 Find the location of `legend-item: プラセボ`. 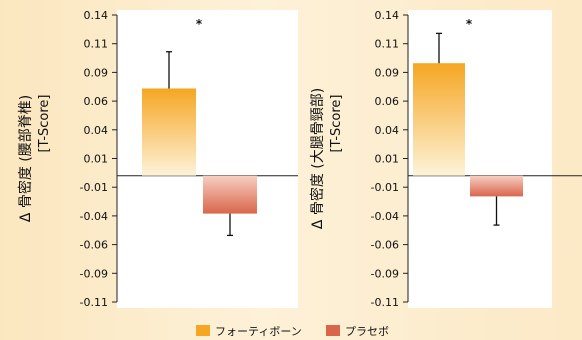

legend-item: プラセボ is located at coordinates (357, 331).